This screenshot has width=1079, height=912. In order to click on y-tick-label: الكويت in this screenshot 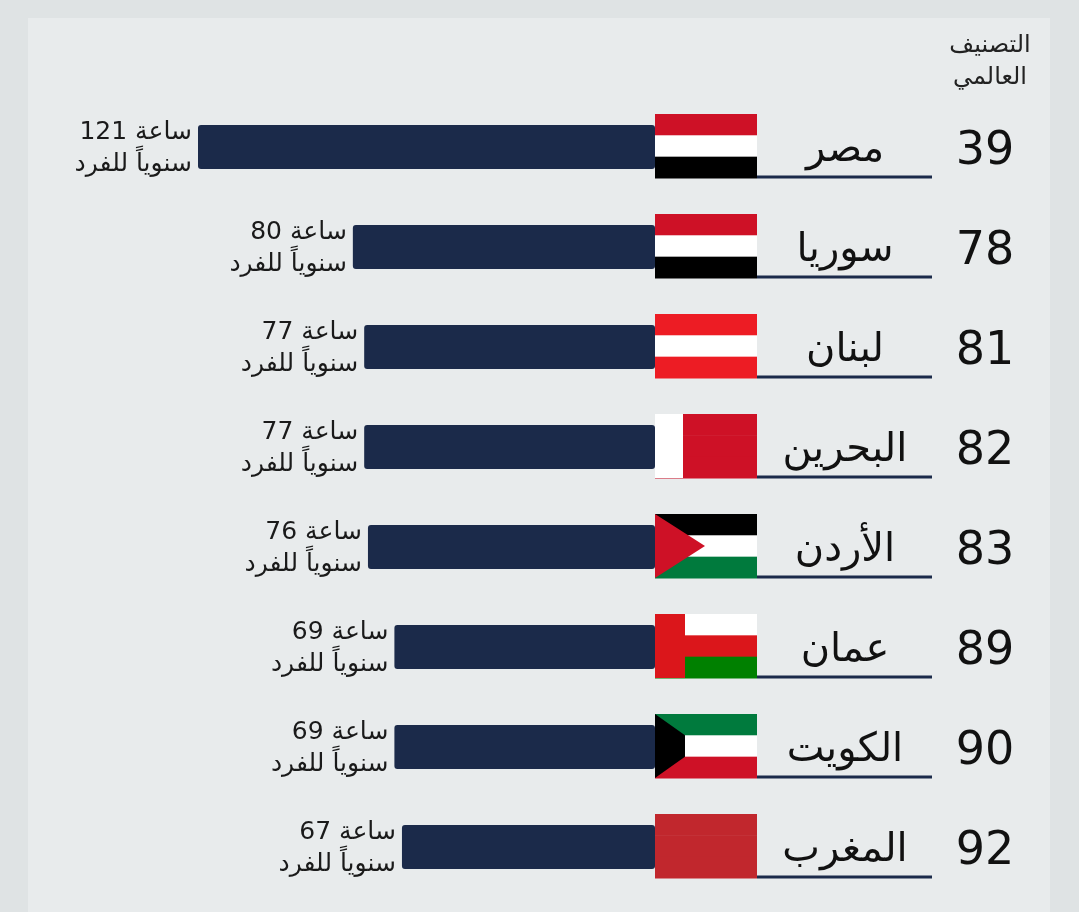, I will do `click(845, 747)`.